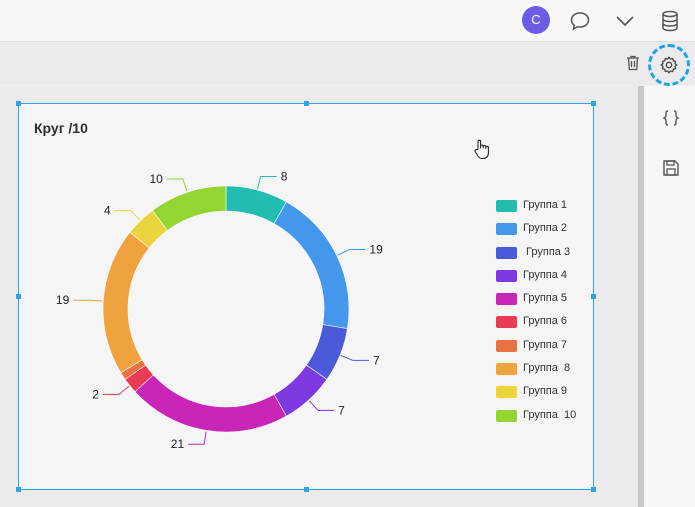 This screenshot has height=507, width=695. What do you see at coordinates (95, 394) in the screenshot?
I see `data-label: 2` at bounding box center [95, 394].